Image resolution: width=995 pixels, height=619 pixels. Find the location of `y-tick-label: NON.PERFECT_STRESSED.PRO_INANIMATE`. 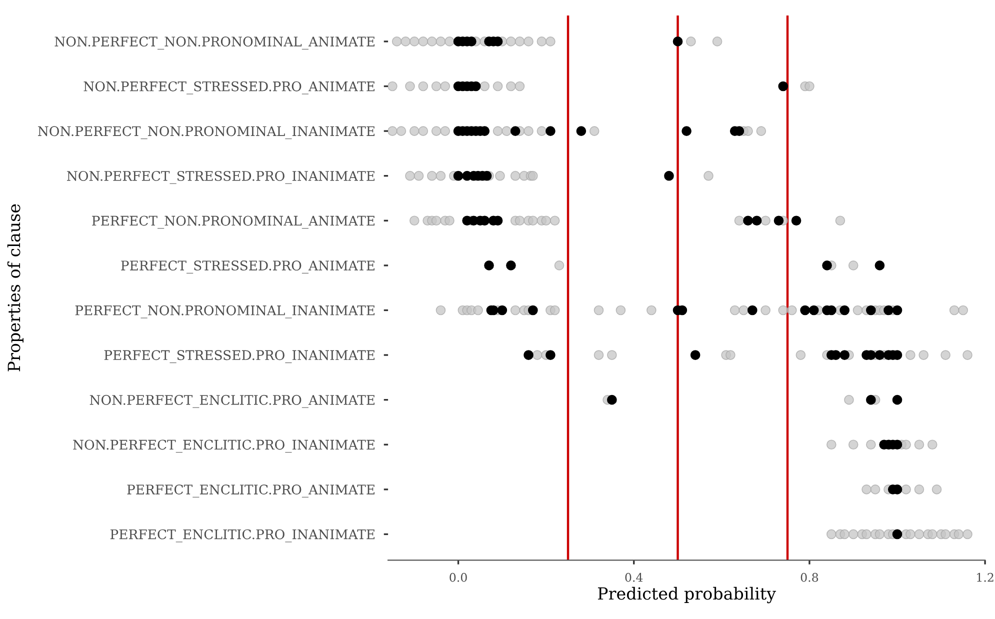

y-tick-label: NON.PERFECT_STRESSED.PRO_INANIMATE is located at coordinates (220, 177).